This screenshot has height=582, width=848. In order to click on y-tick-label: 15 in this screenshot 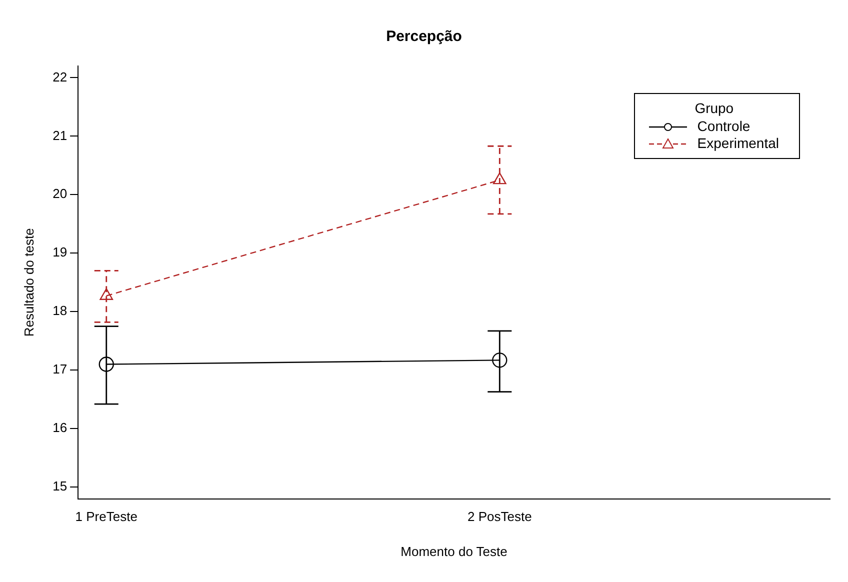, I will do `click(60, 486)`.